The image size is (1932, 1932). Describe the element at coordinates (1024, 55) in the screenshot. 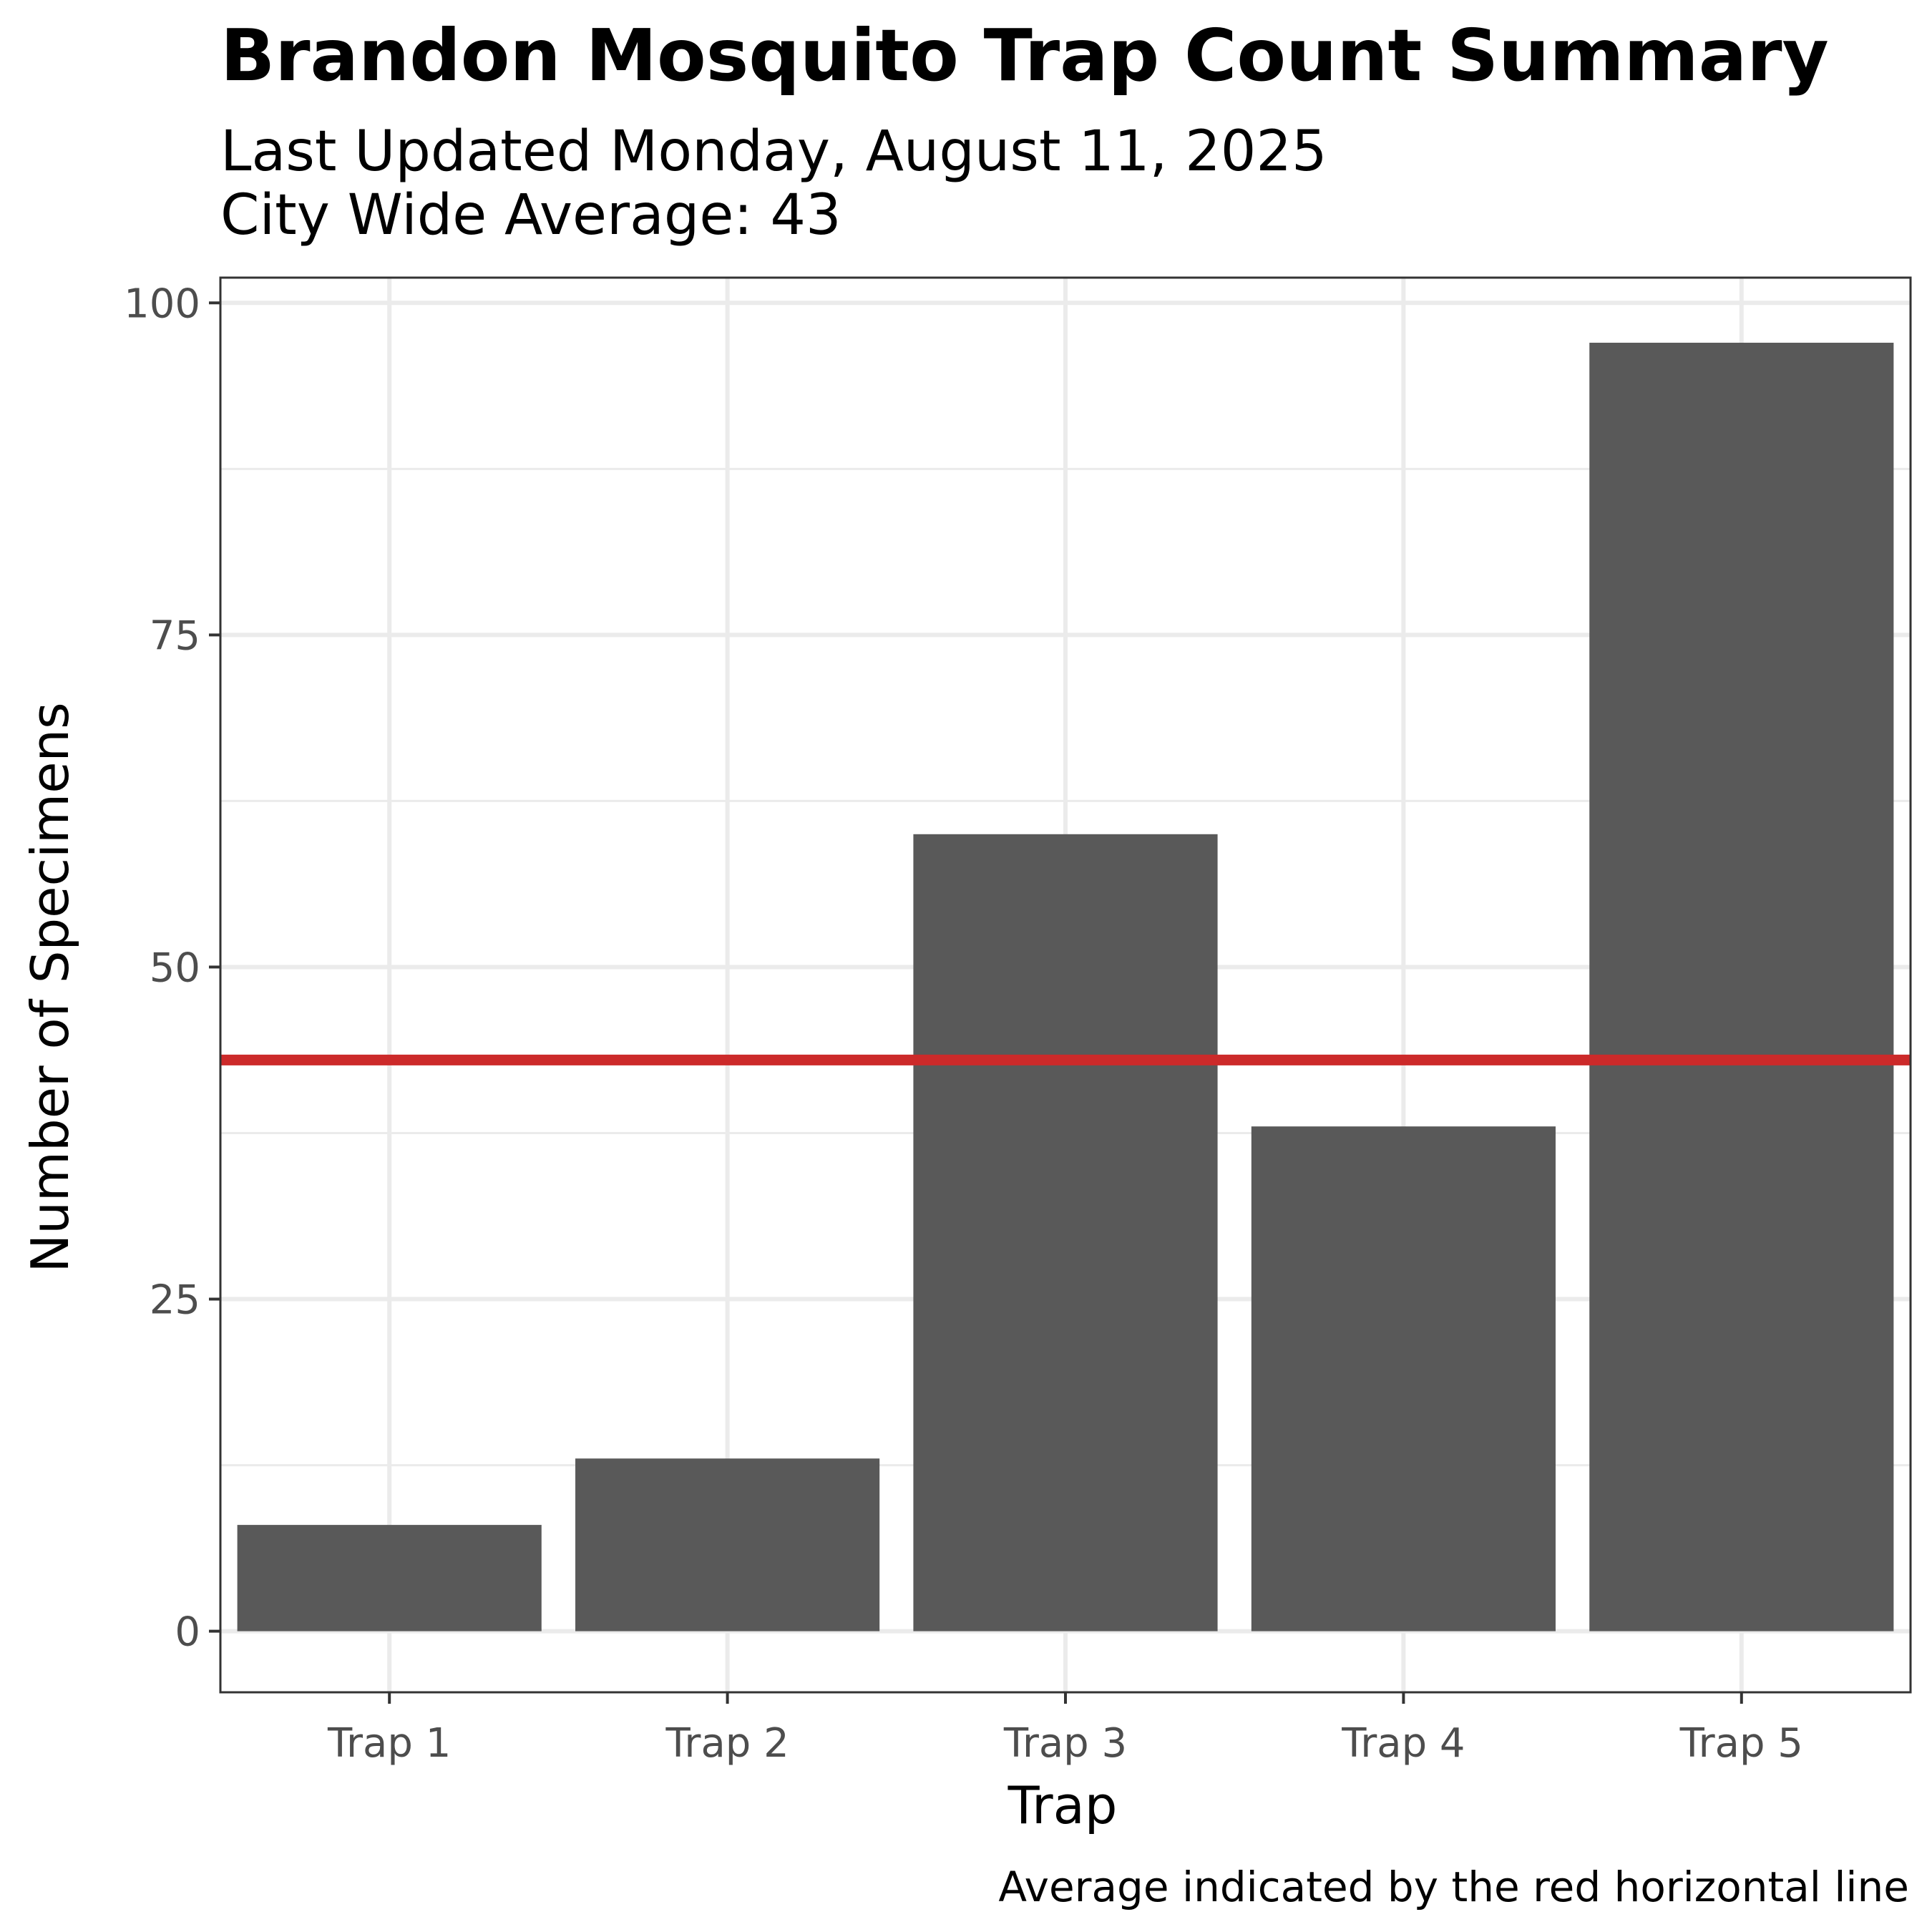

I see `chart-title: Brandon Mosquito Trap Count Summary` at that location.